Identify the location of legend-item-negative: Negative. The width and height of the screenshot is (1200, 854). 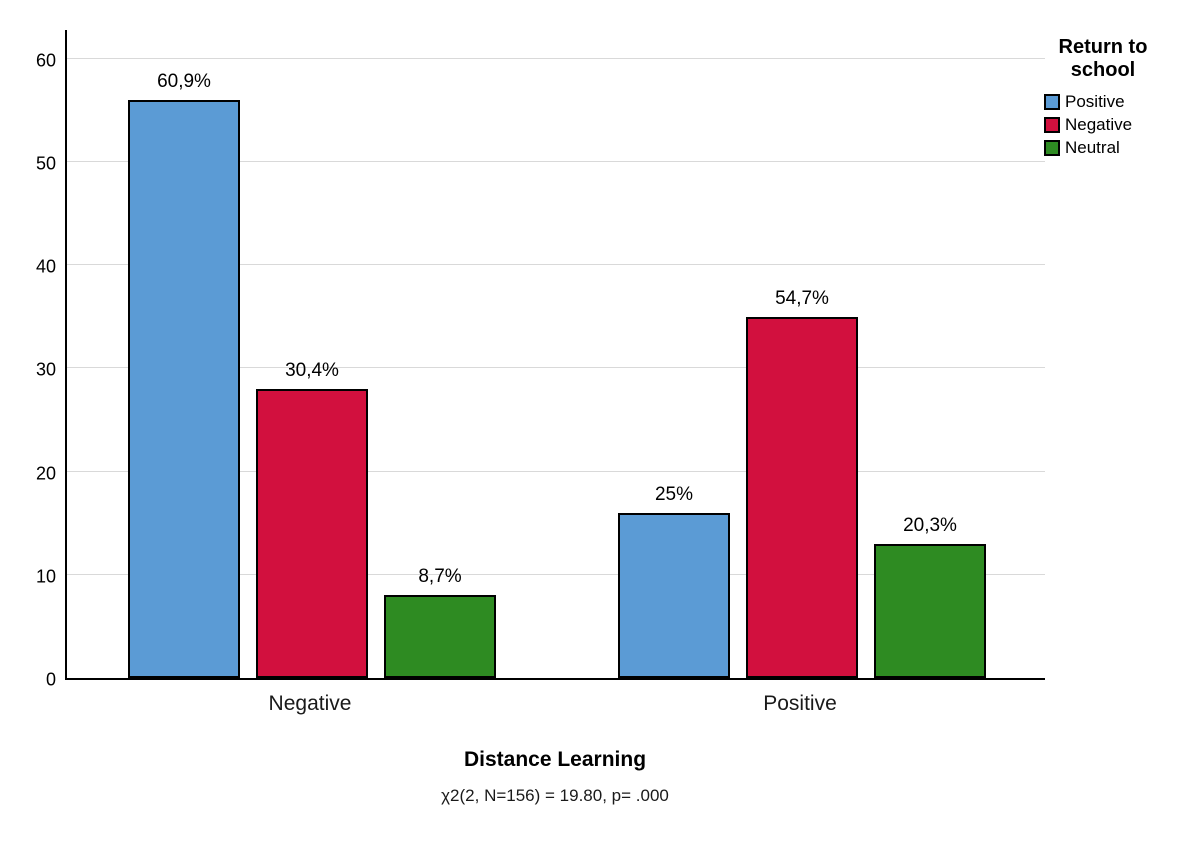
(1119, 125).